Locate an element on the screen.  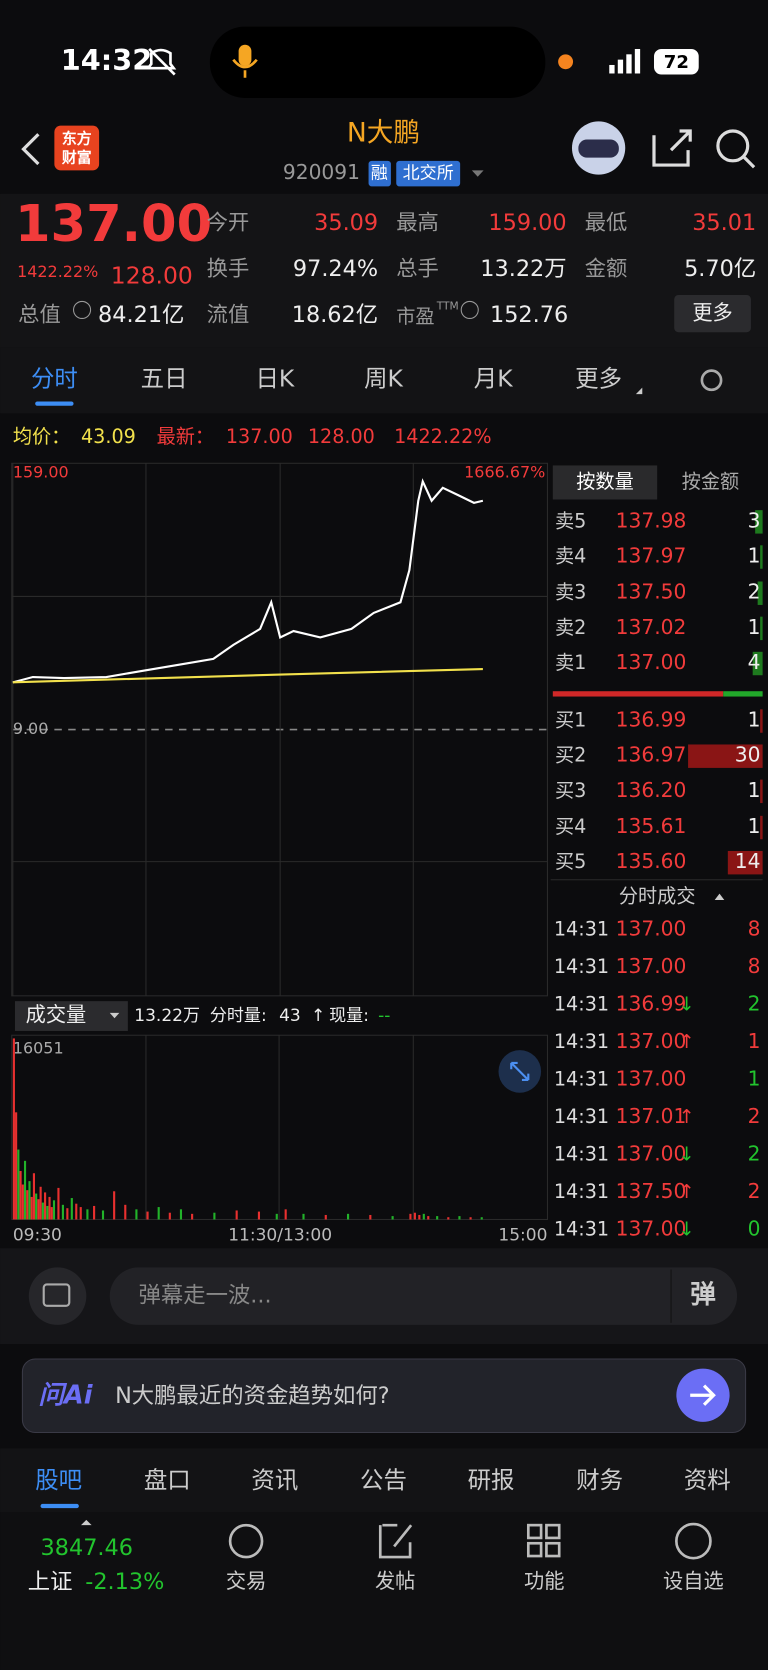
field-value: 5.70亿 is located at coordinates (720, 269).